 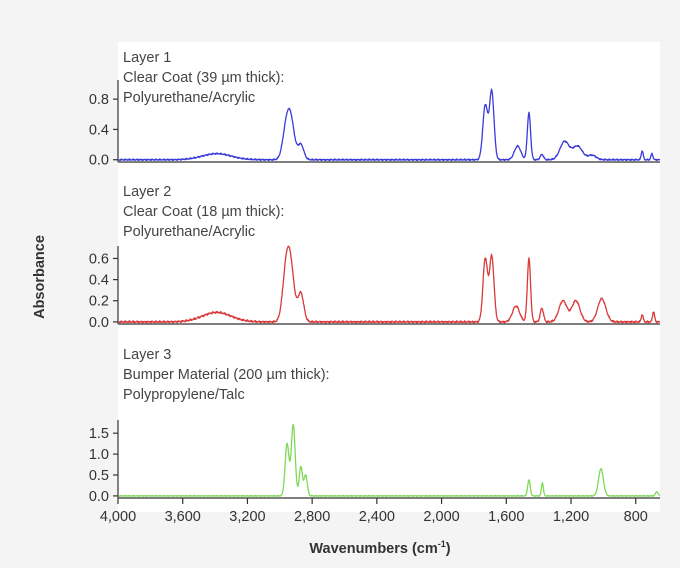 What do you see at coordinates (40, 277) in the screenshot?
I see `y-axis-title: Absorbance` at bounding box center [40, 277].